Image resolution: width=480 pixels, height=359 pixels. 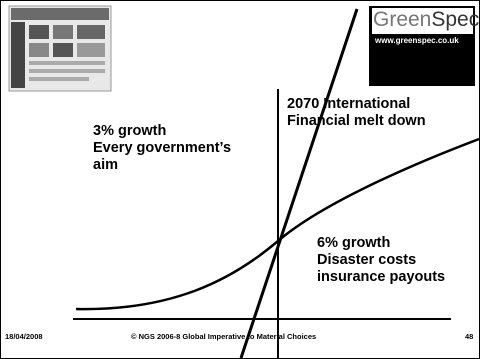 I want to click on annotation-line: insurance payouts, so click(x=381, y=277).